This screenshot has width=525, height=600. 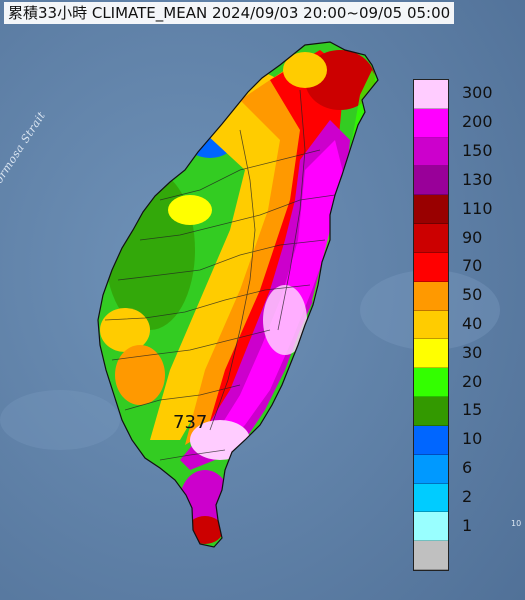 What do you see at coordinates (472, 323) in the screenshot?
I see `legend-label: 40` at bounding box center [472, 323].